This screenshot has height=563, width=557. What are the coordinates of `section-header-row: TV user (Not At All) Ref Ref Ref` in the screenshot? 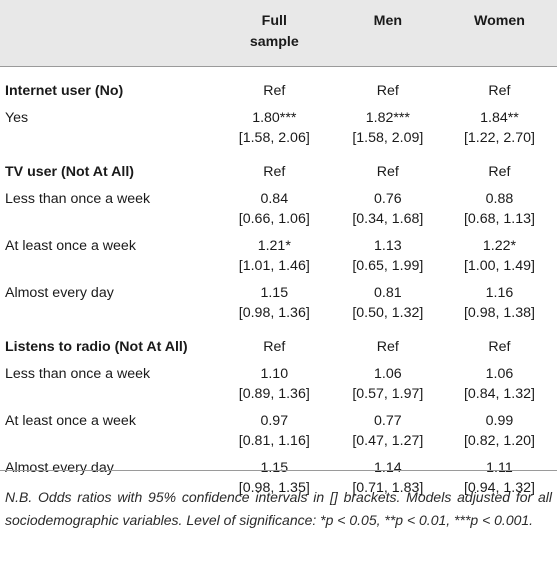 It's located at (278, 165).